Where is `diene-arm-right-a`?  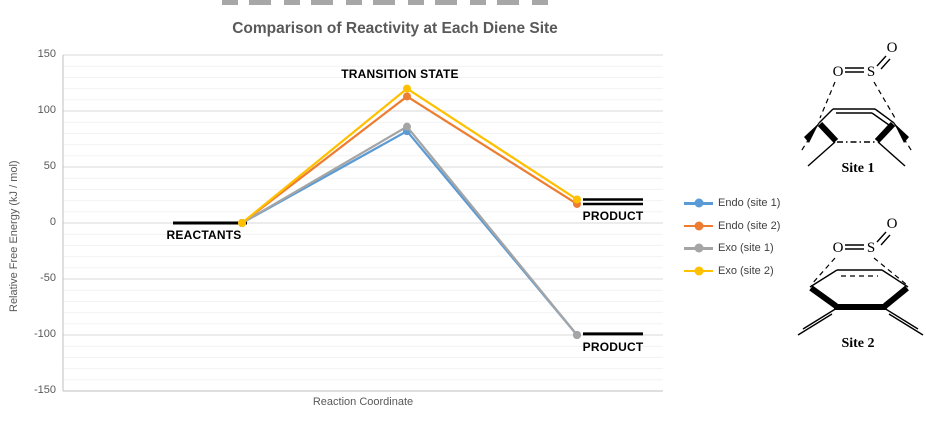
diene-arm-right-a is located at coordinates (903, 138).